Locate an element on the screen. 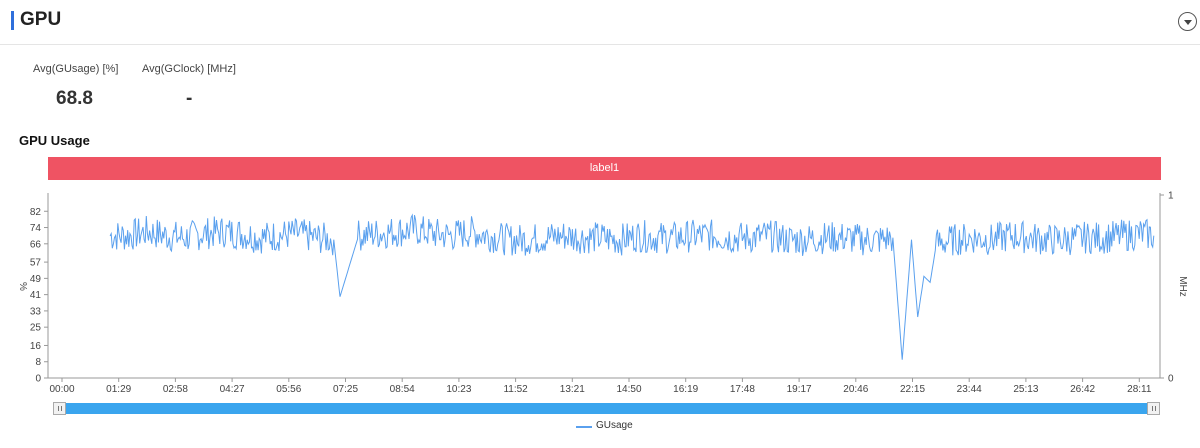 The width and height of the screenshot is (1200, 448). x-tick-label: 17:48 is located at coordinates (742, 389).